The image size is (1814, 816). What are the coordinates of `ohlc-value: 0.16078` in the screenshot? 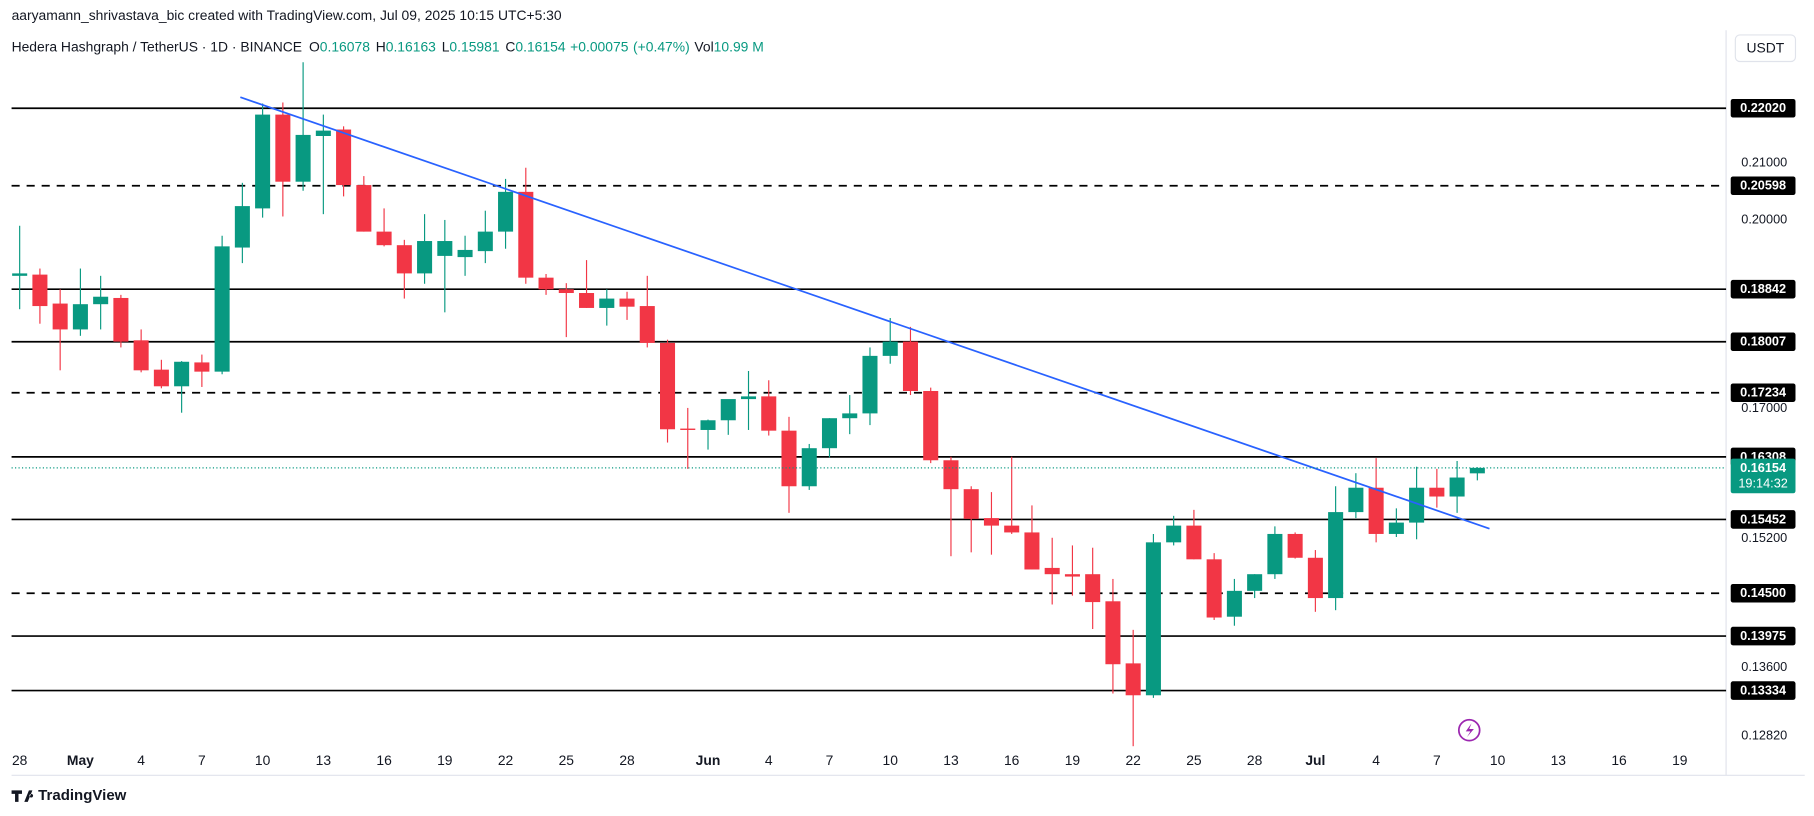 It's located at (345, 46).